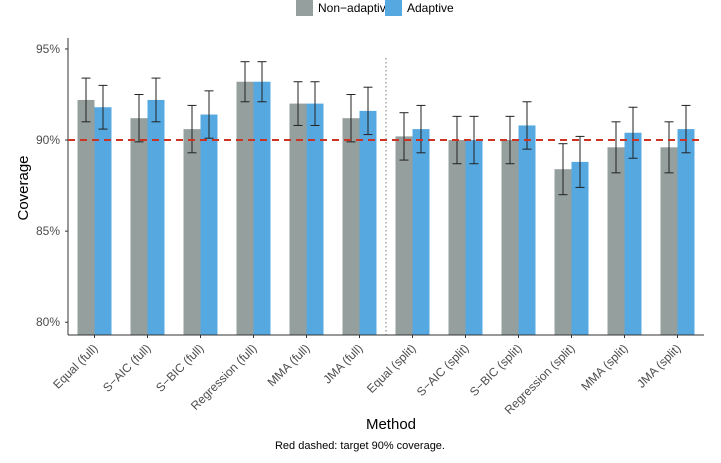 This screenshot has width=721, height=463. Describe the element at coordinates (75, 366) in the screenshot. I see `x-tick-label: Equal (full)` at that location.